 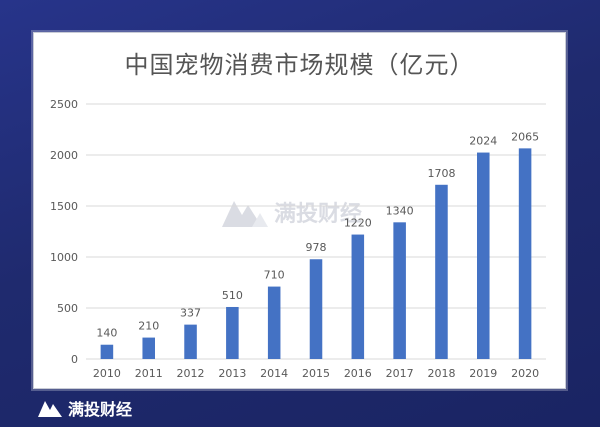 What do you see at coordinates (106, 333) in the screenshot?
I see `data-label: 140` at bounding box center [106, 333].